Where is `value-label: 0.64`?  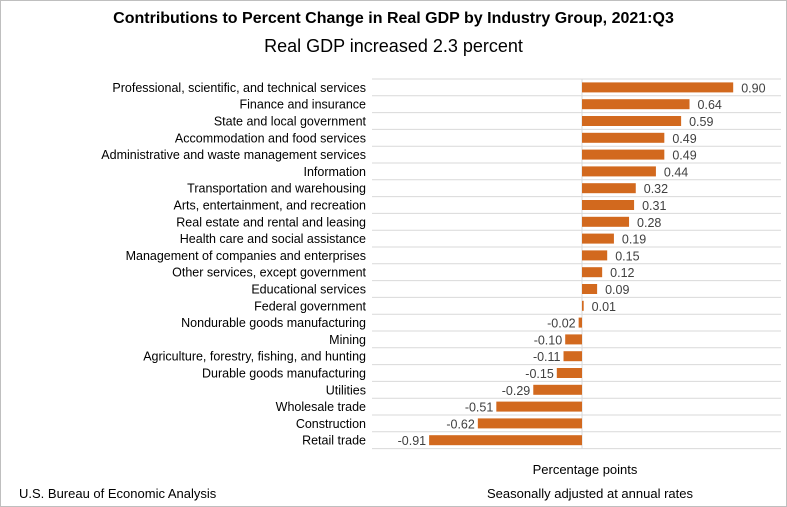
value-label: 0.64 is located at coordinates (710, 105).